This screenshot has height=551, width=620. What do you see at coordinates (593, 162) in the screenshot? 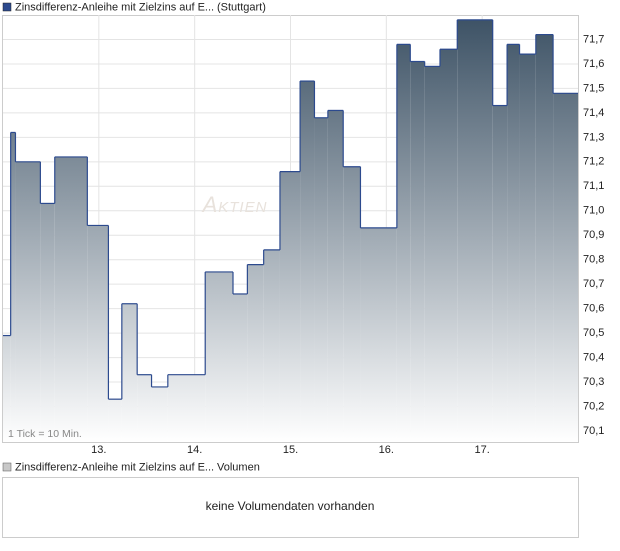
I see `y-tick-label: 71,2` at bounding box center [593, 162].